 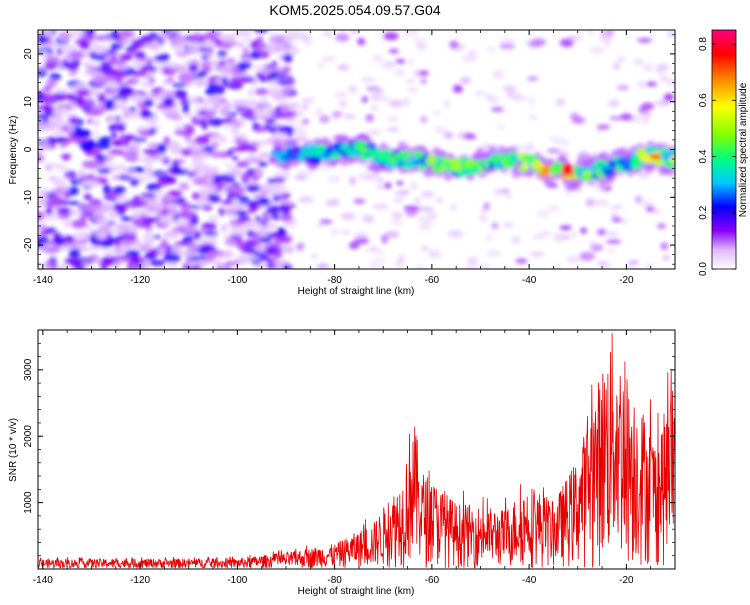 I want to click on colorbar-tick-label: 0.8, so click(x=703, y=44).